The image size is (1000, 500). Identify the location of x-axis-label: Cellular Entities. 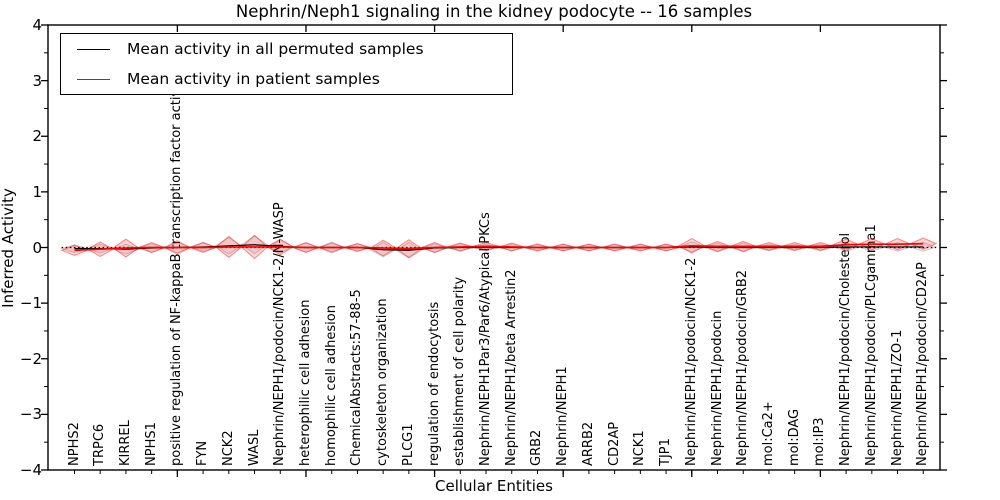
(494, 486).